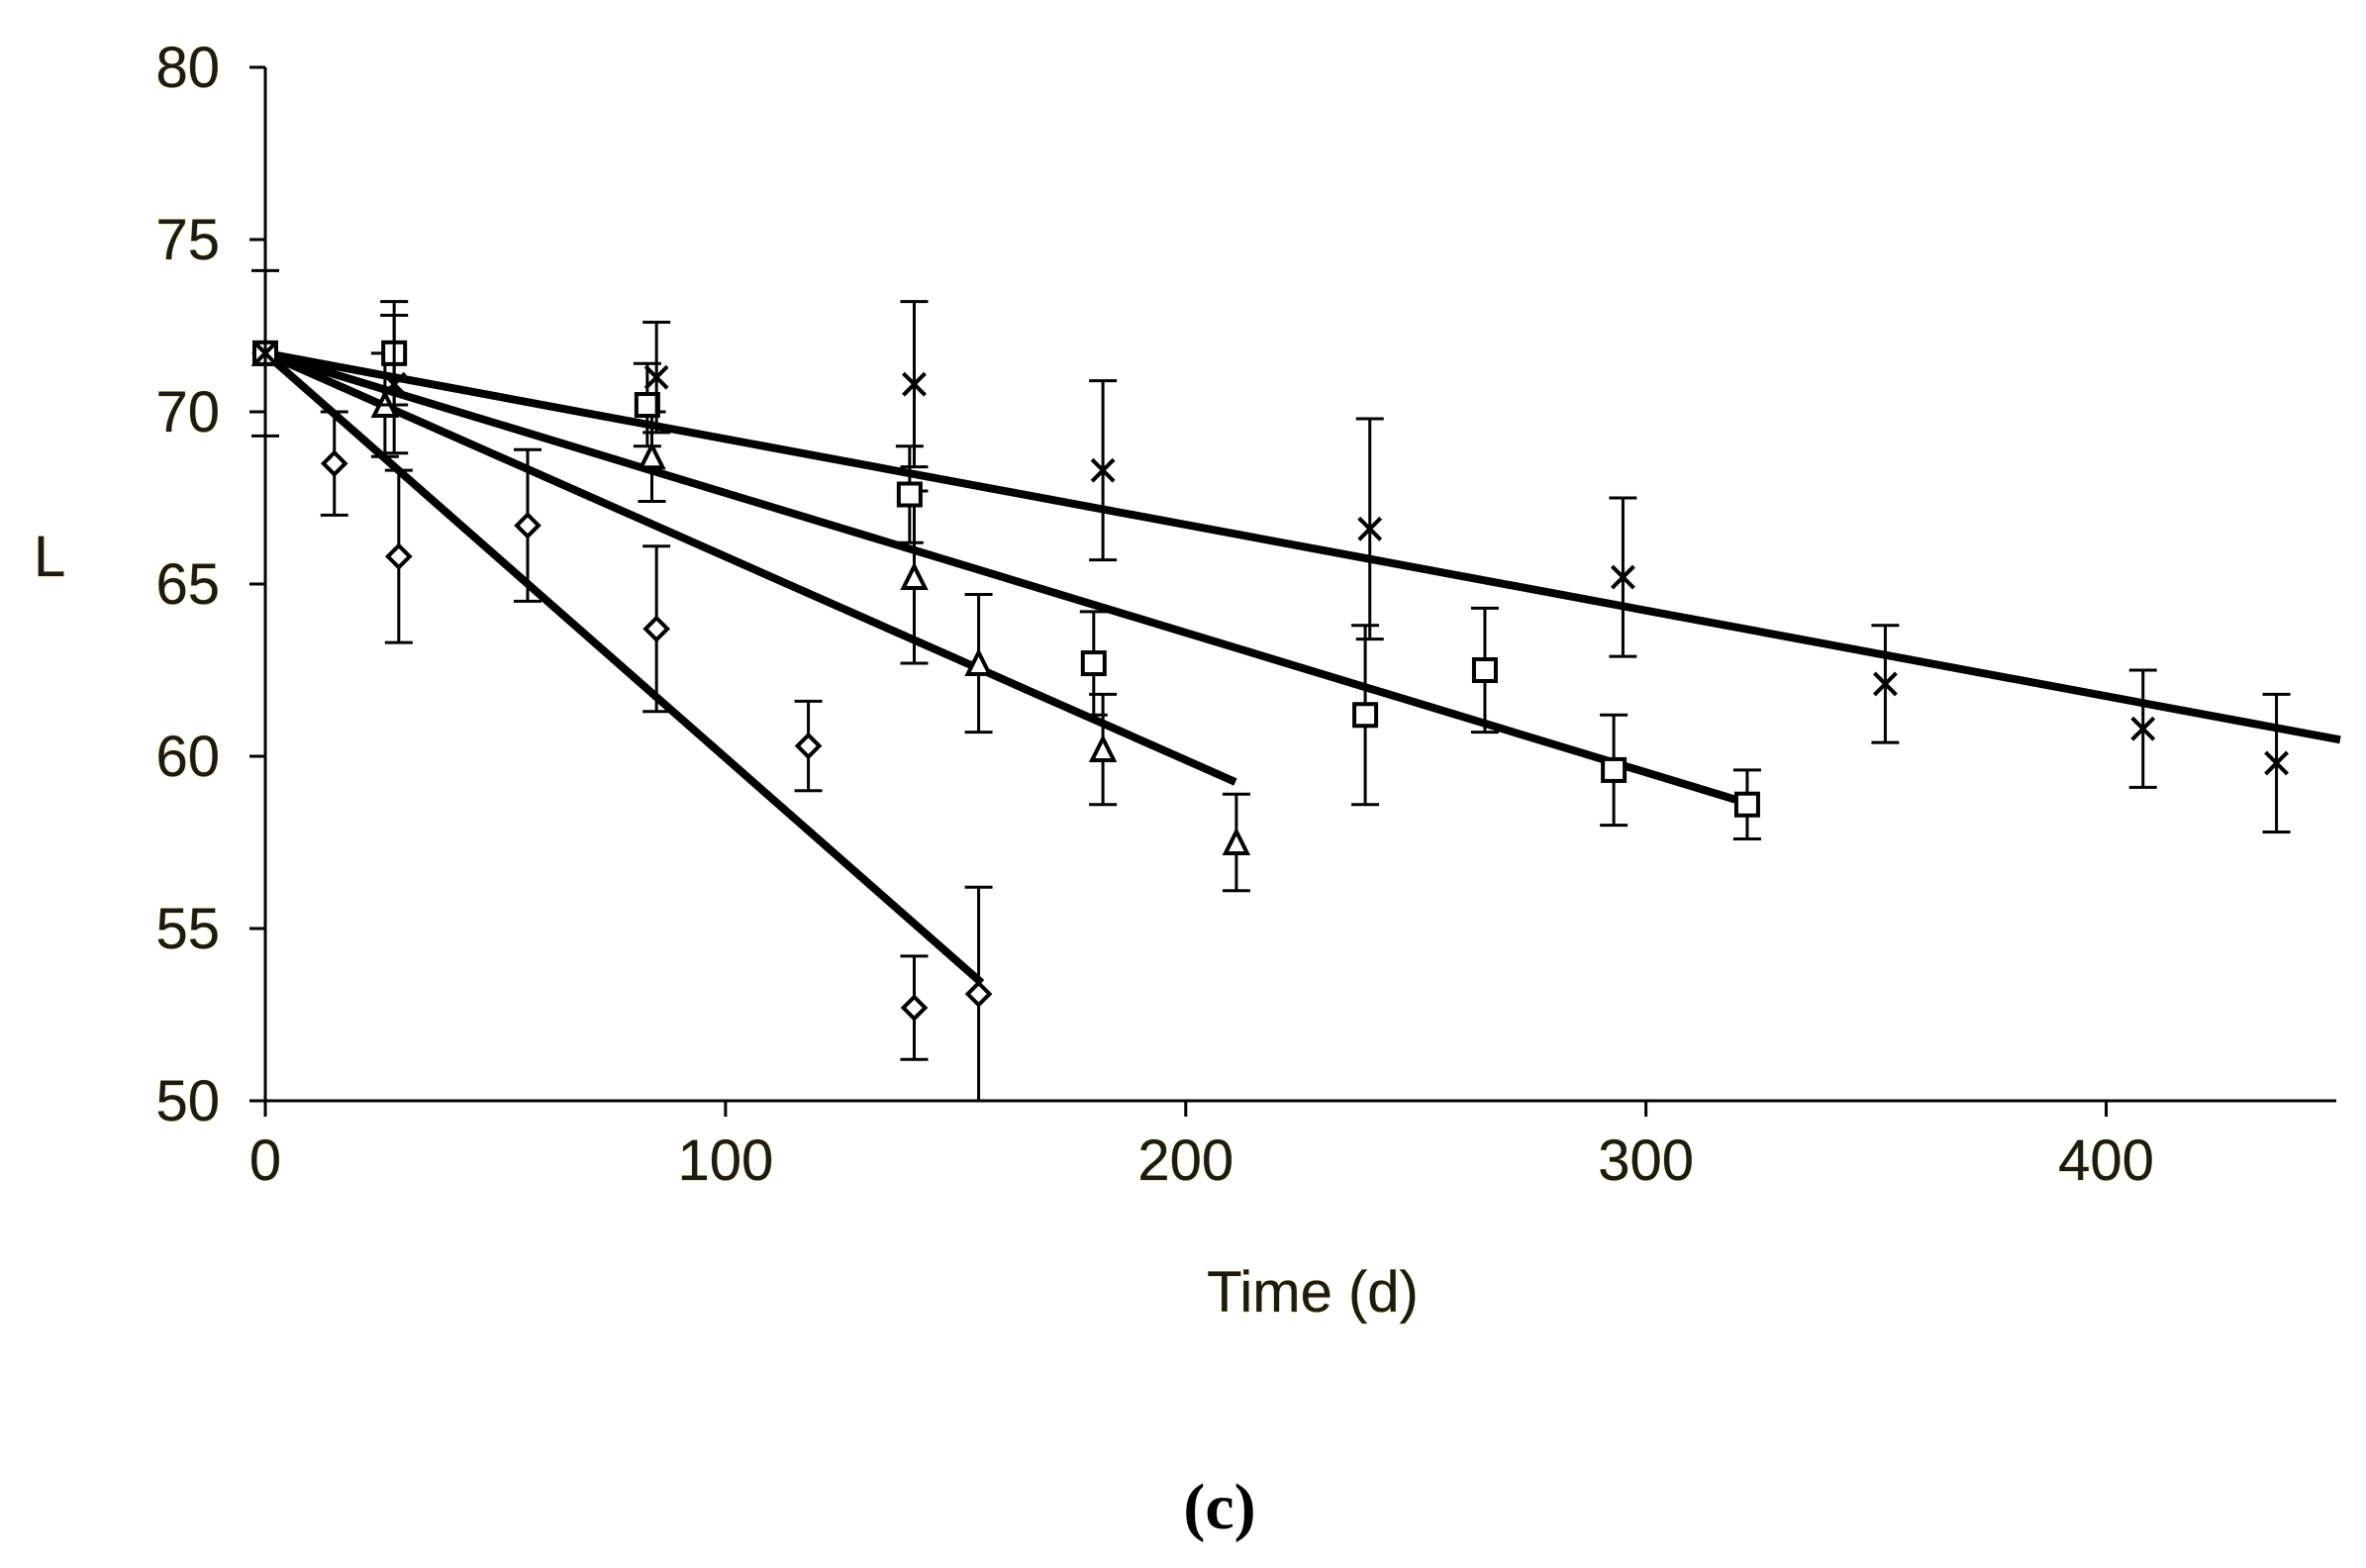  Describe the element at coordinates (1313, 1292) in the screenshot. I see `x-axis-title: Time (d)` at that location.